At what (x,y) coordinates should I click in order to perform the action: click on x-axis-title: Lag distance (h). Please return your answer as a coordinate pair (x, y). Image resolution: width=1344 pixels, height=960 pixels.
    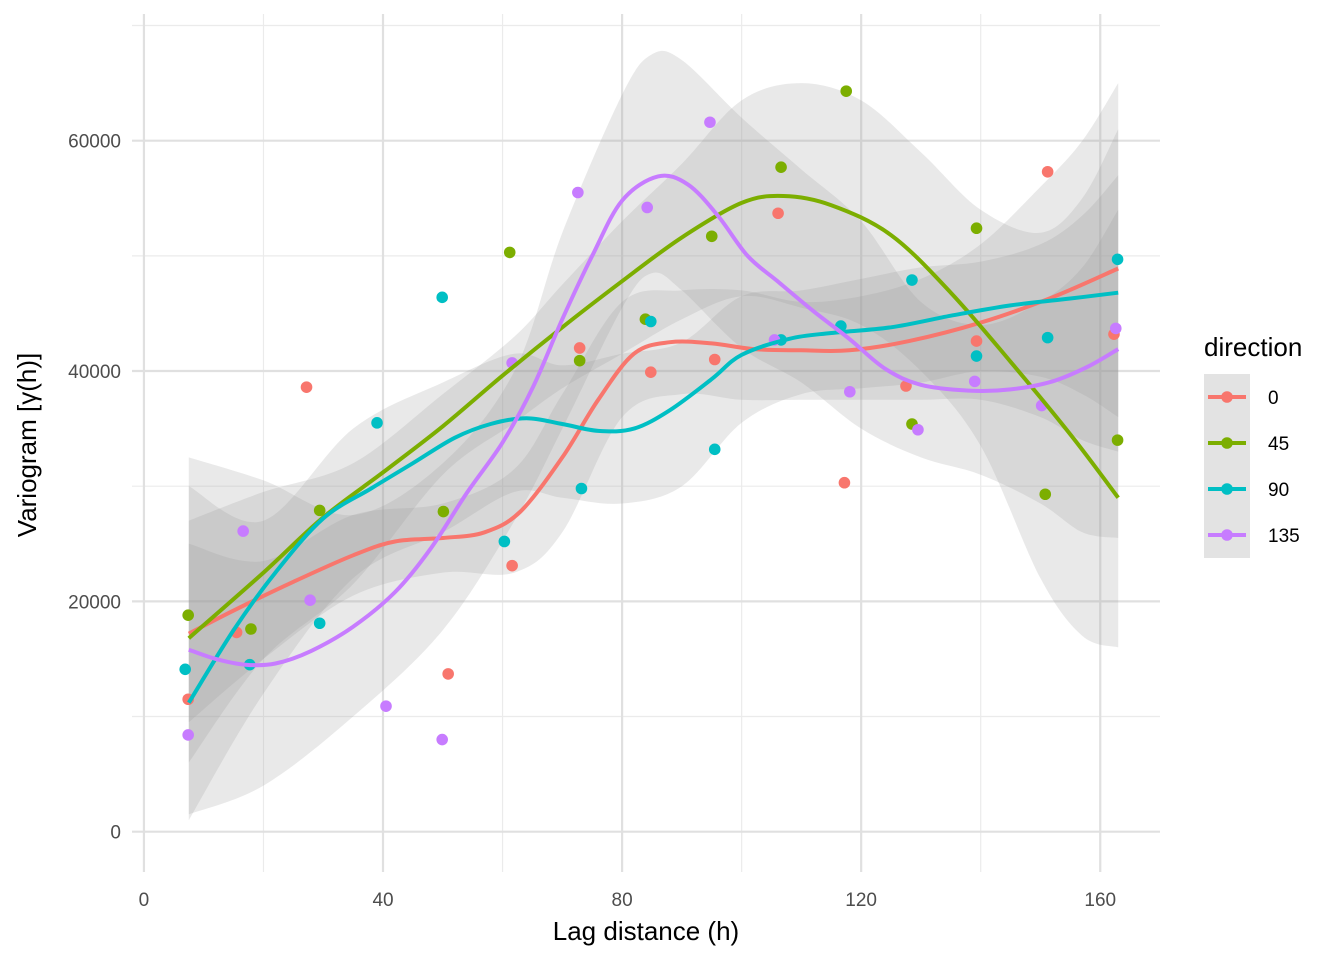
    Looking at the image, I should click on (646, 931).